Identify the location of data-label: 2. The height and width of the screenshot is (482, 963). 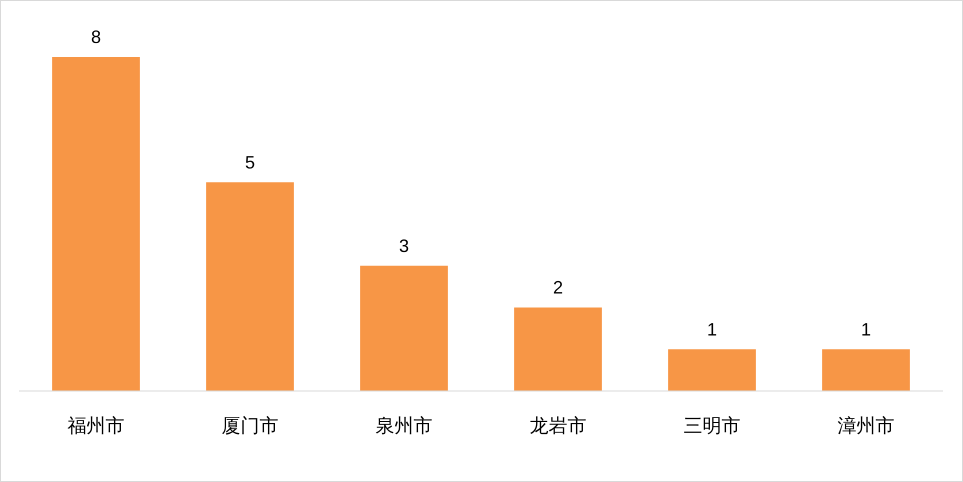
(558, 288).